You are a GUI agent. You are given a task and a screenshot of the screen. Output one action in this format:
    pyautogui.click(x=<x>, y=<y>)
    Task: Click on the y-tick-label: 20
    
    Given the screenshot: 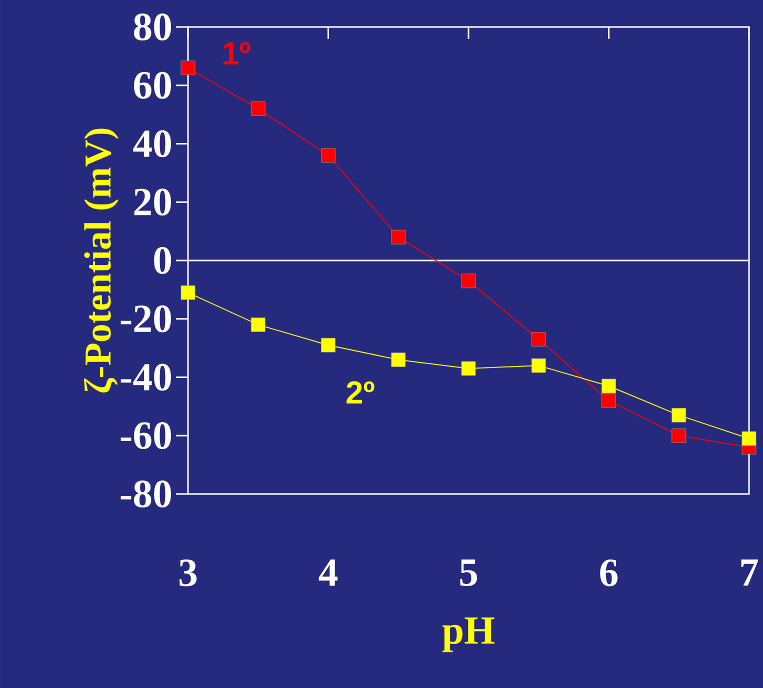 What is the action you would take?
    pyautogui.click(x=152, y=202)
    